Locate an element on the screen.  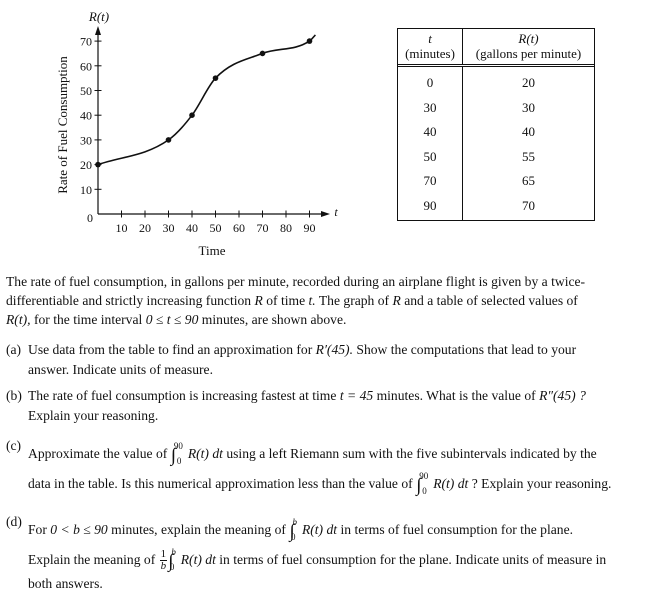
y-tick-label: 40 is located at coordinates (86, 116).